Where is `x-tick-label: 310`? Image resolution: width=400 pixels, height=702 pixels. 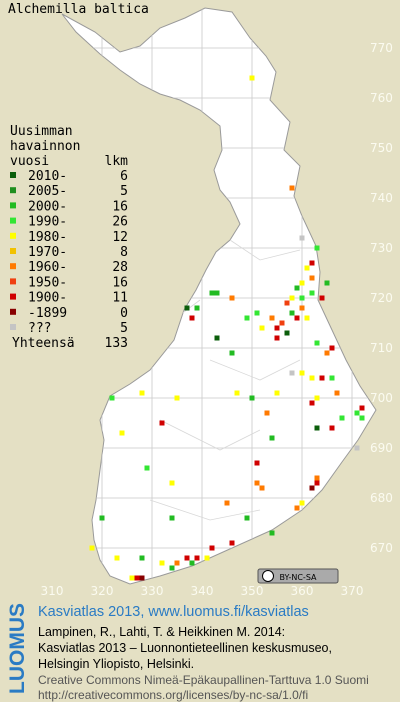 x-tick-label: 310 is located at coordinates (52, 591).